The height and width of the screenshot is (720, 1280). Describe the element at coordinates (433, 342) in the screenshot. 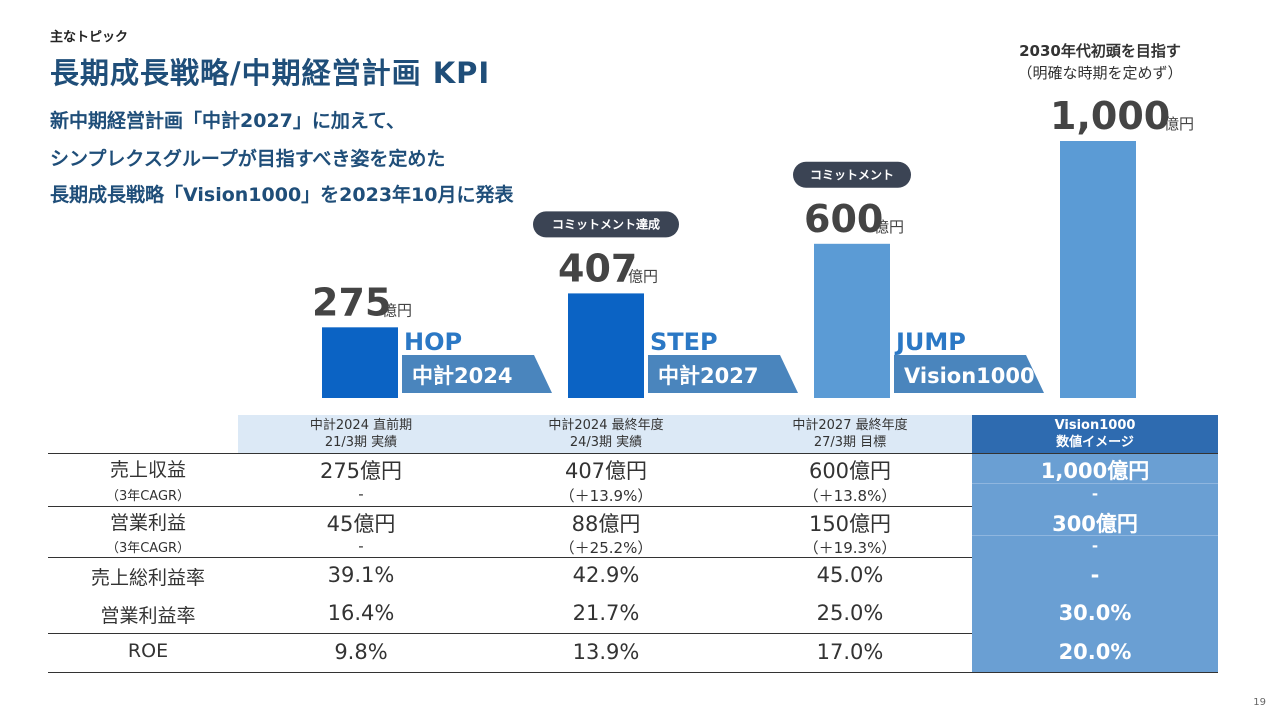

I see `phase-label: HOP` at that location.